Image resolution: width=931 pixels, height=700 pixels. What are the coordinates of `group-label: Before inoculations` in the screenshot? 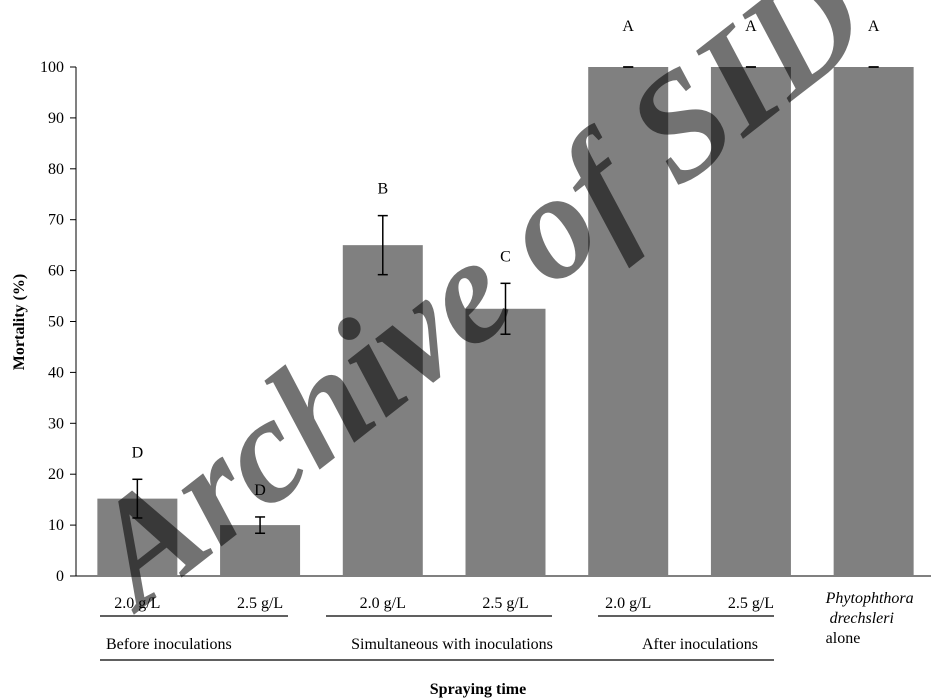 It's located at (169, 644).